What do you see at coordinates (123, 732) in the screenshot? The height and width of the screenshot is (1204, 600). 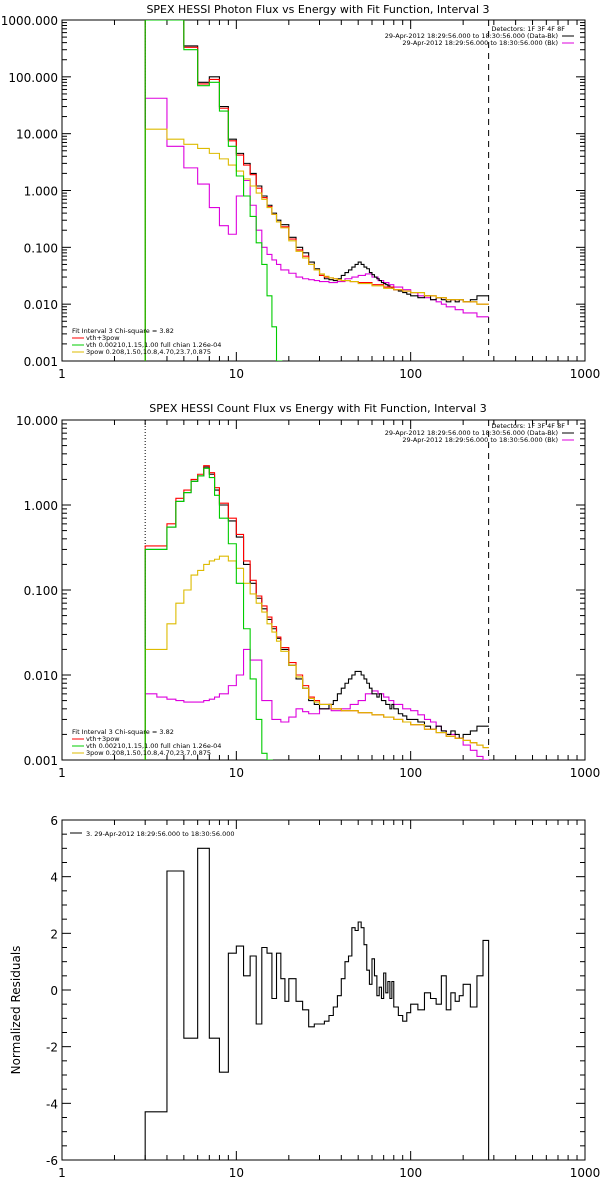 I see `count-fit-interval-label: Fit Interval 3 Chi-square = 3.82` at bounding box center [123, 732].